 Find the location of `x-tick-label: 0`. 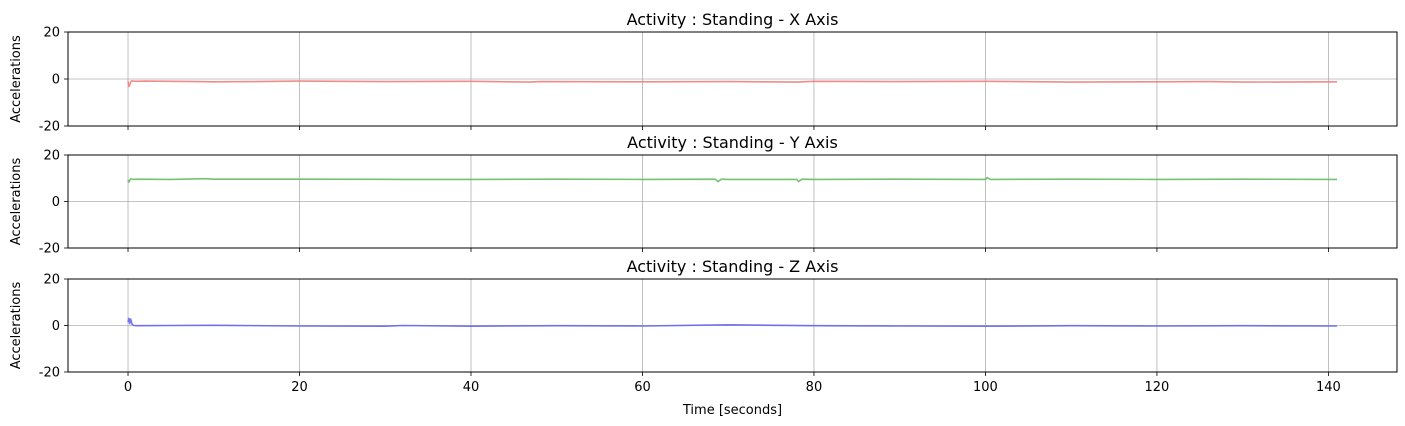

x-tick-label: 0 is located at coordinates (128, 387).